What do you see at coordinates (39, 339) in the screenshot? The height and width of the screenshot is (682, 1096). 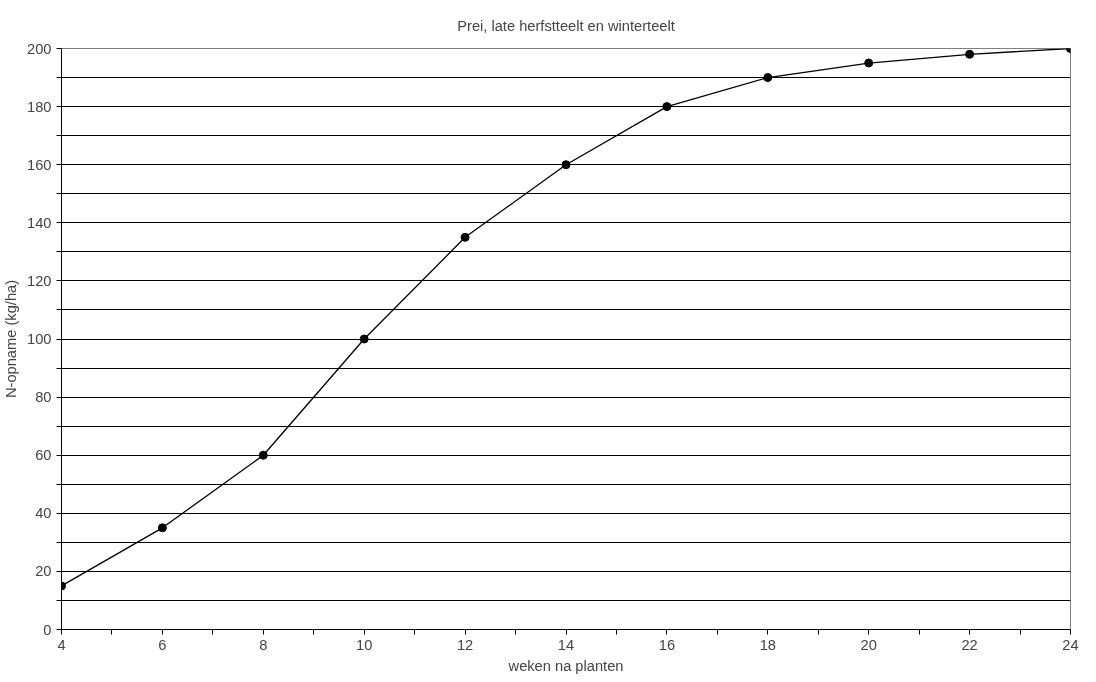 I see `y-tick-label: 100` at bounding box center [39, 339].